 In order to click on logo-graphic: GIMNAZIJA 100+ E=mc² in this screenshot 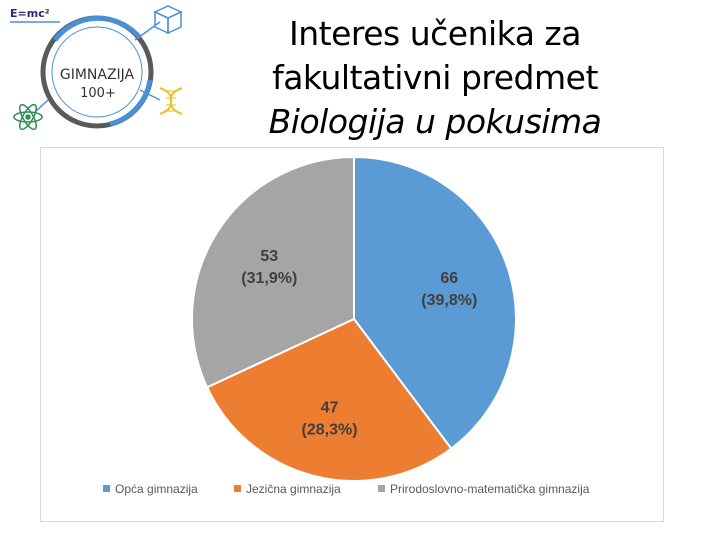, I will do `click(96, 68)`.